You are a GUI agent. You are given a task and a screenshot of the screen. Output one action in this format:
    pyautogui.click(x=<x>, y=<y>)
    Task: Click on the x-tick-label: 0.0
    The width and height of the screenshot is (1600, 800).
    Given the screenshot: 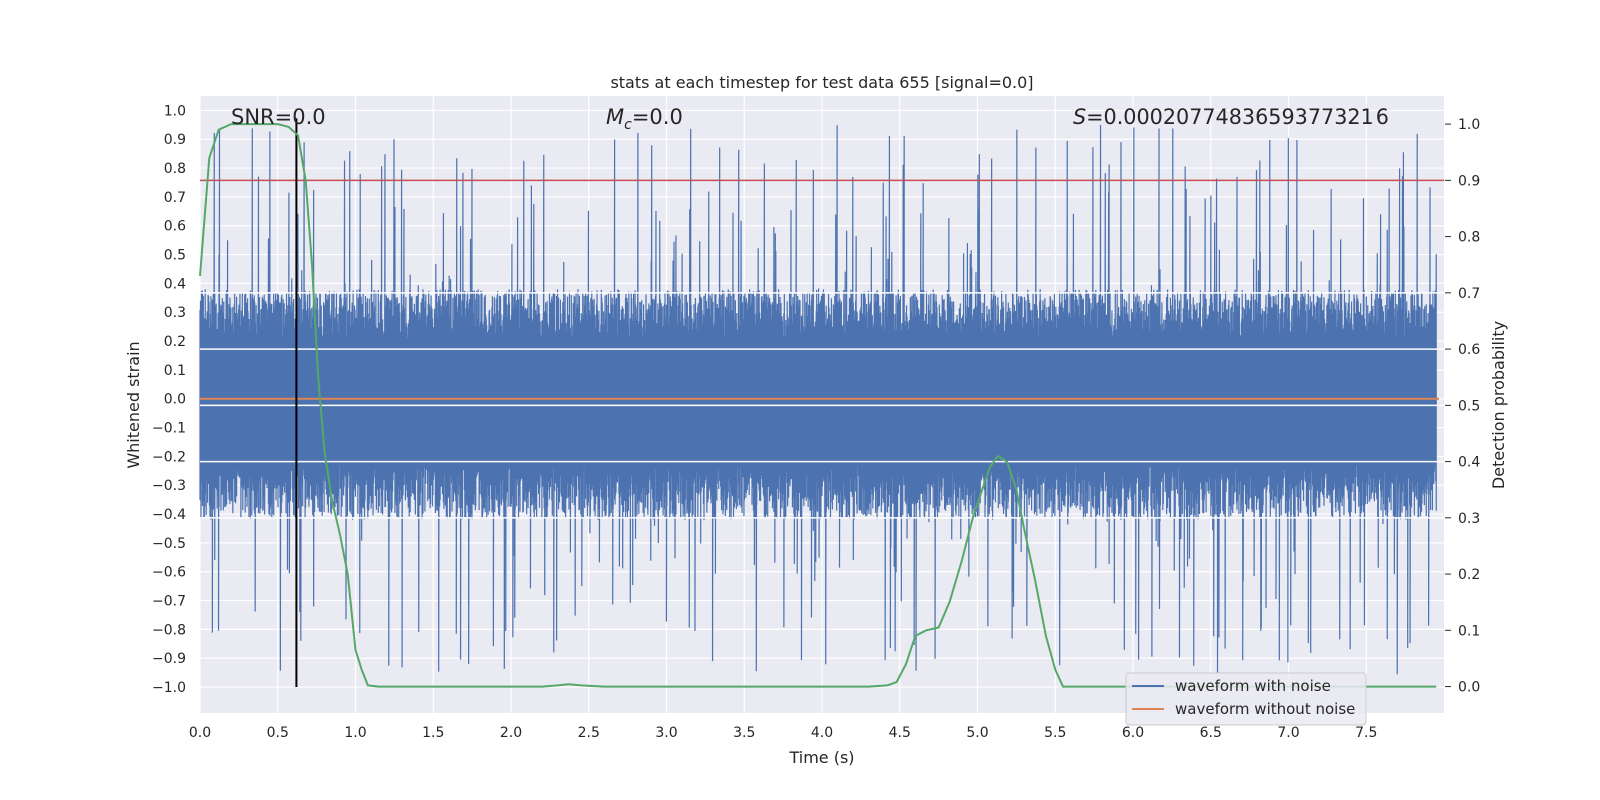 What is the action you would take?
    pyautogui.click(x=200, y=733)
    